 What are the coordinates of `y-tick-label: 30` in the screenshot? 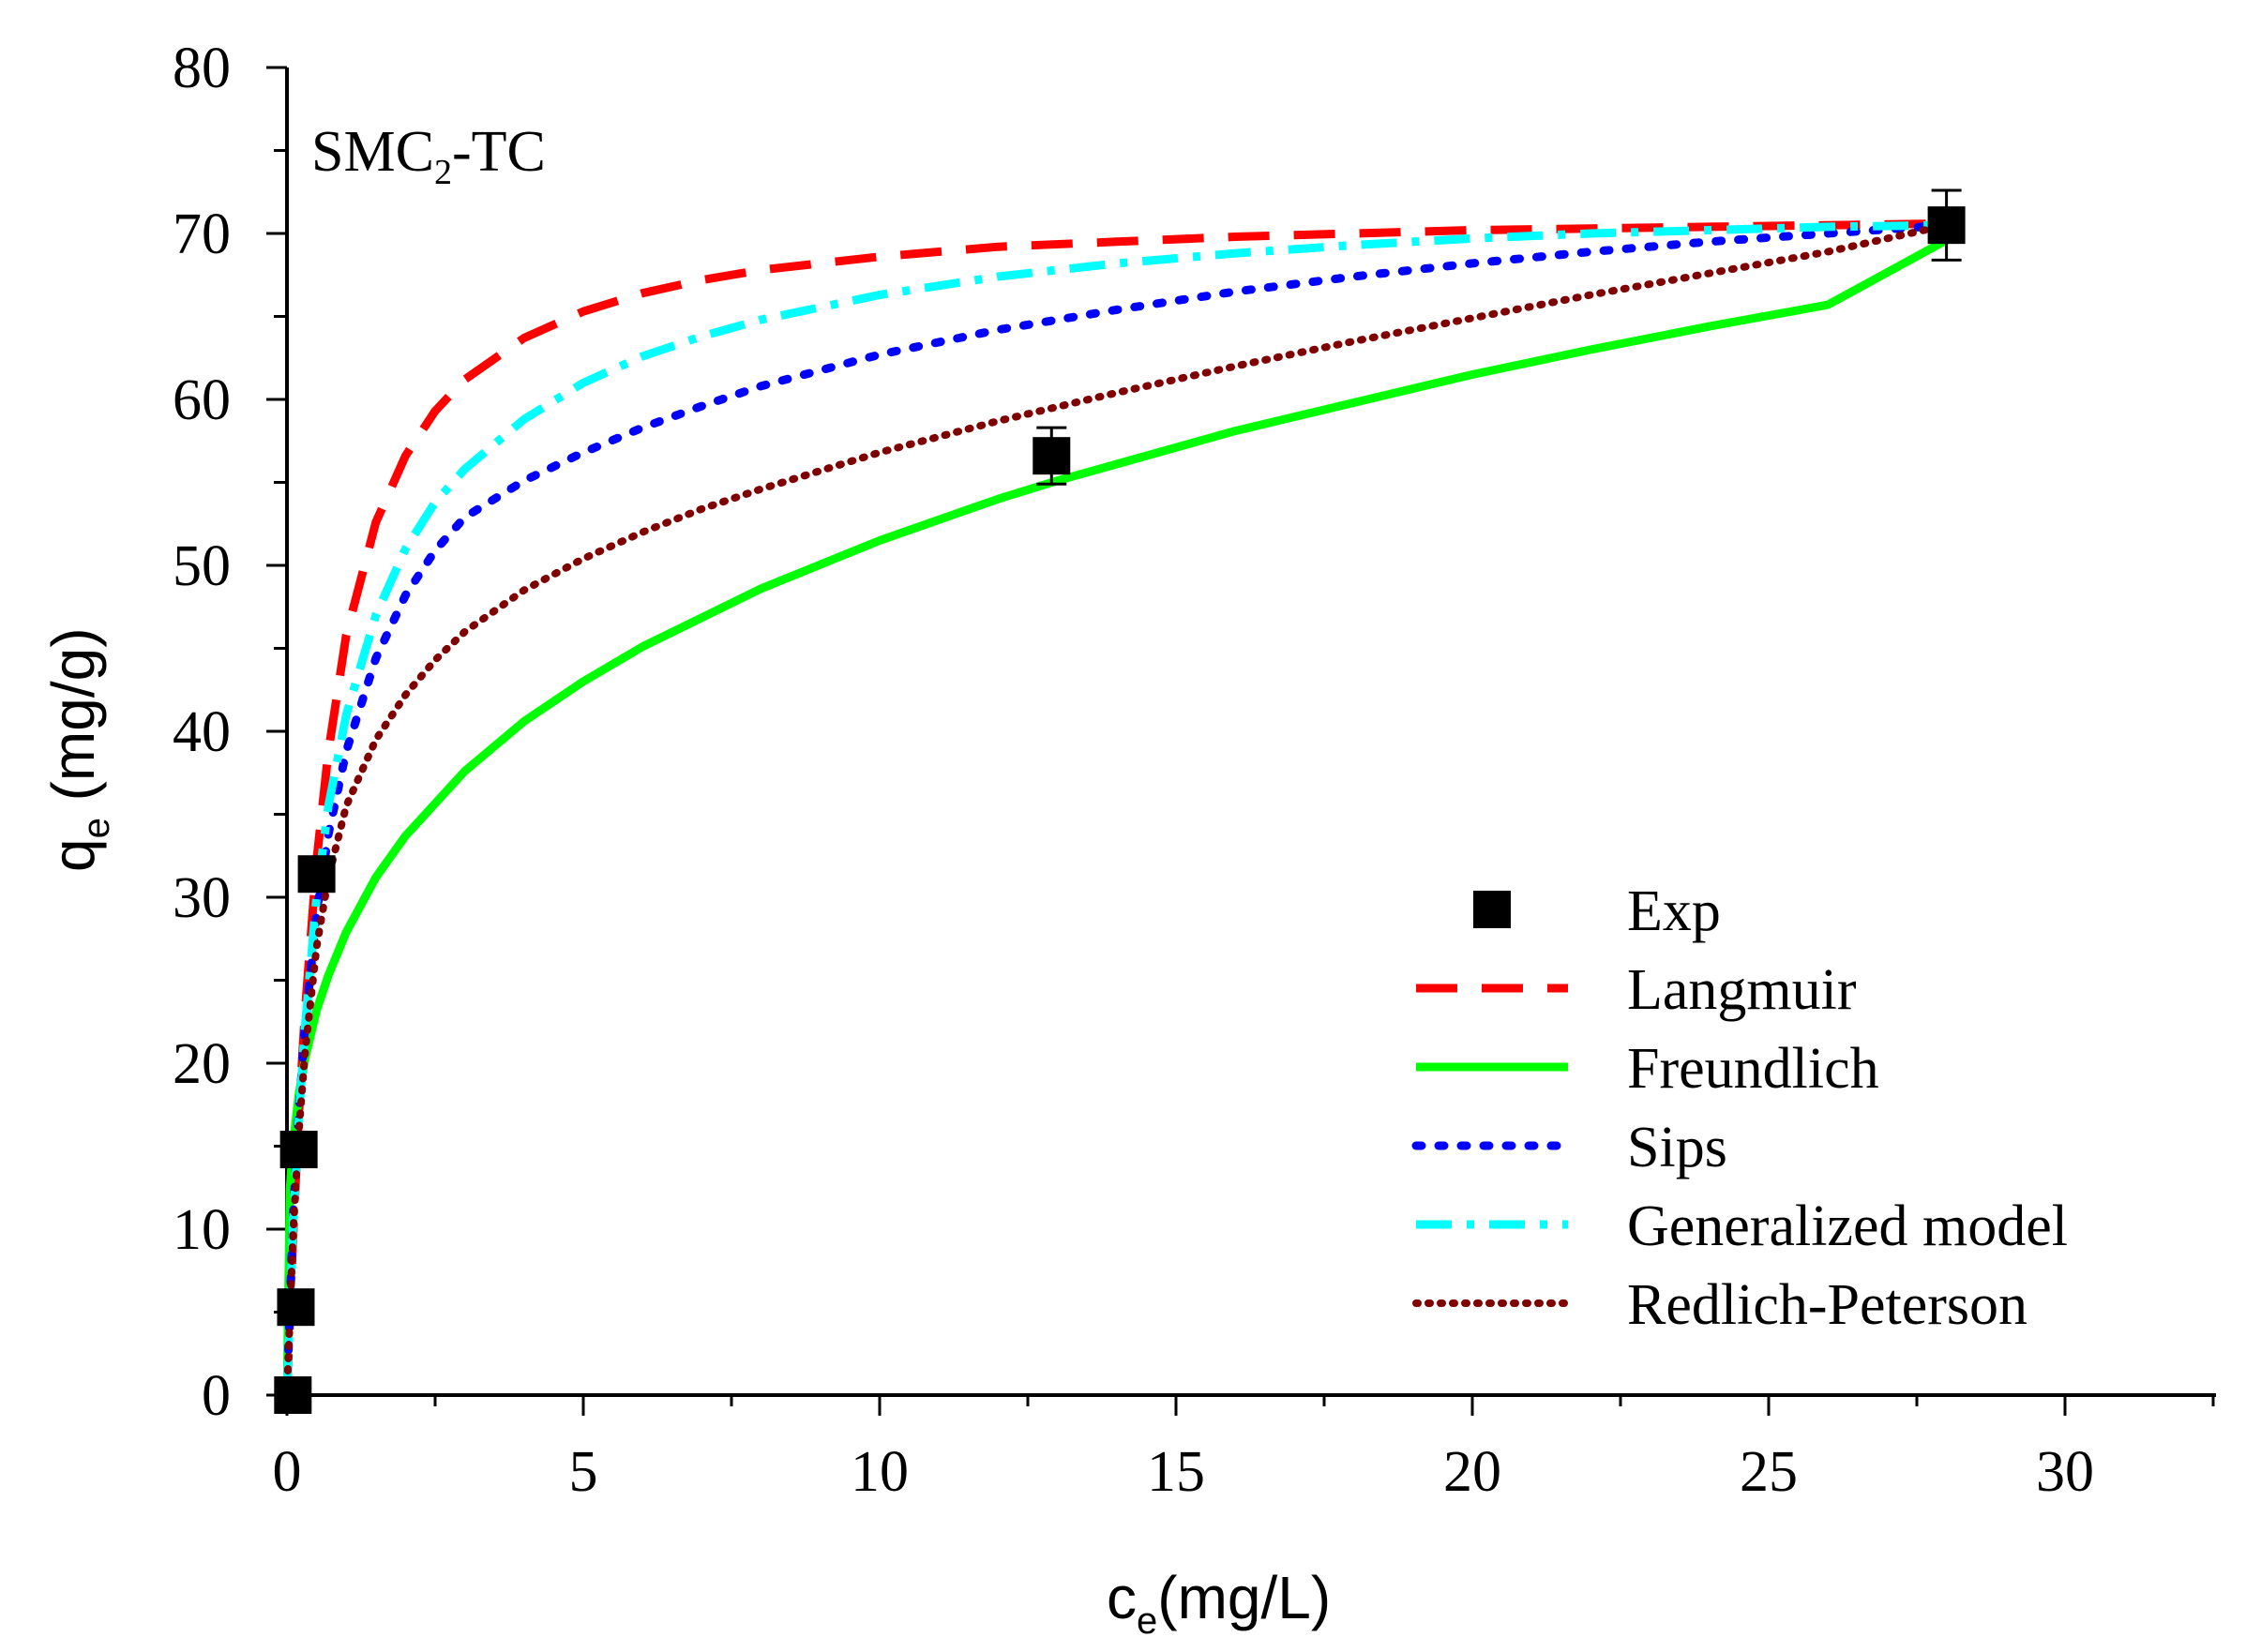 It's located at (202, 898).